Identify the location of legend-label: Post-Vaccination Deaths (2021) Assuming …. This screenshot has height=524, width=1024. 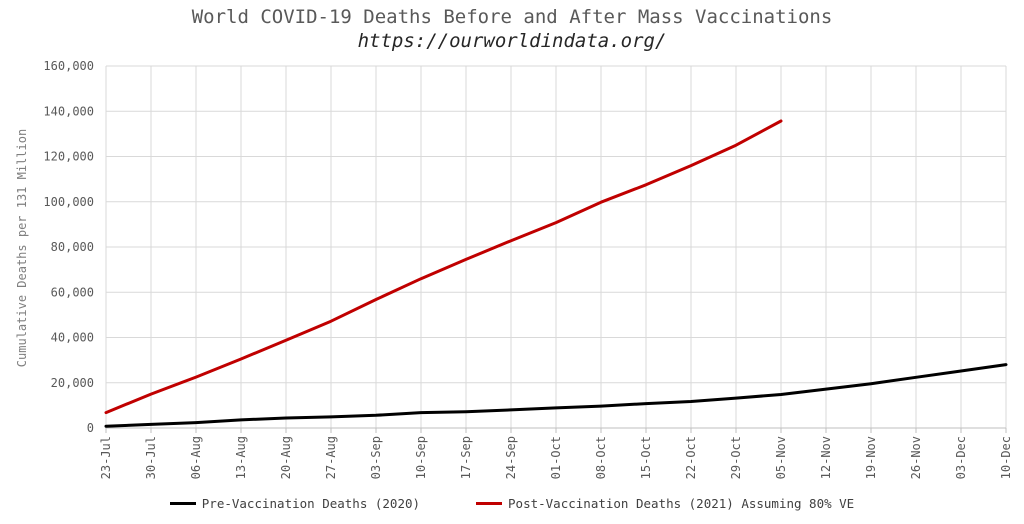
(681, 503).